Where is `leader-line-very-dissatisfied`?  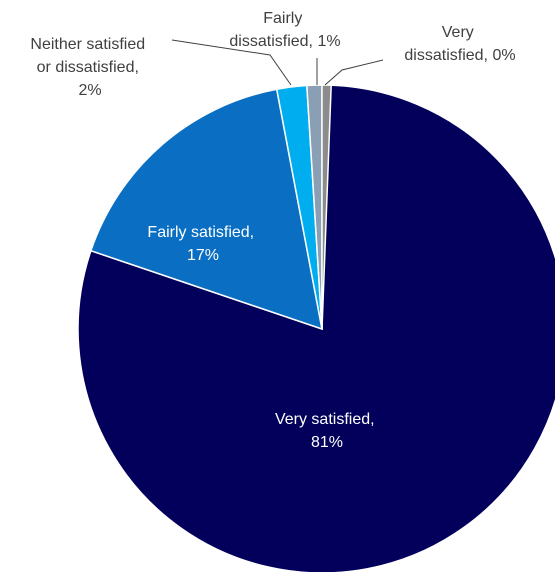
leader-line-very-dissatisfied is located at coordinates (354, 72).